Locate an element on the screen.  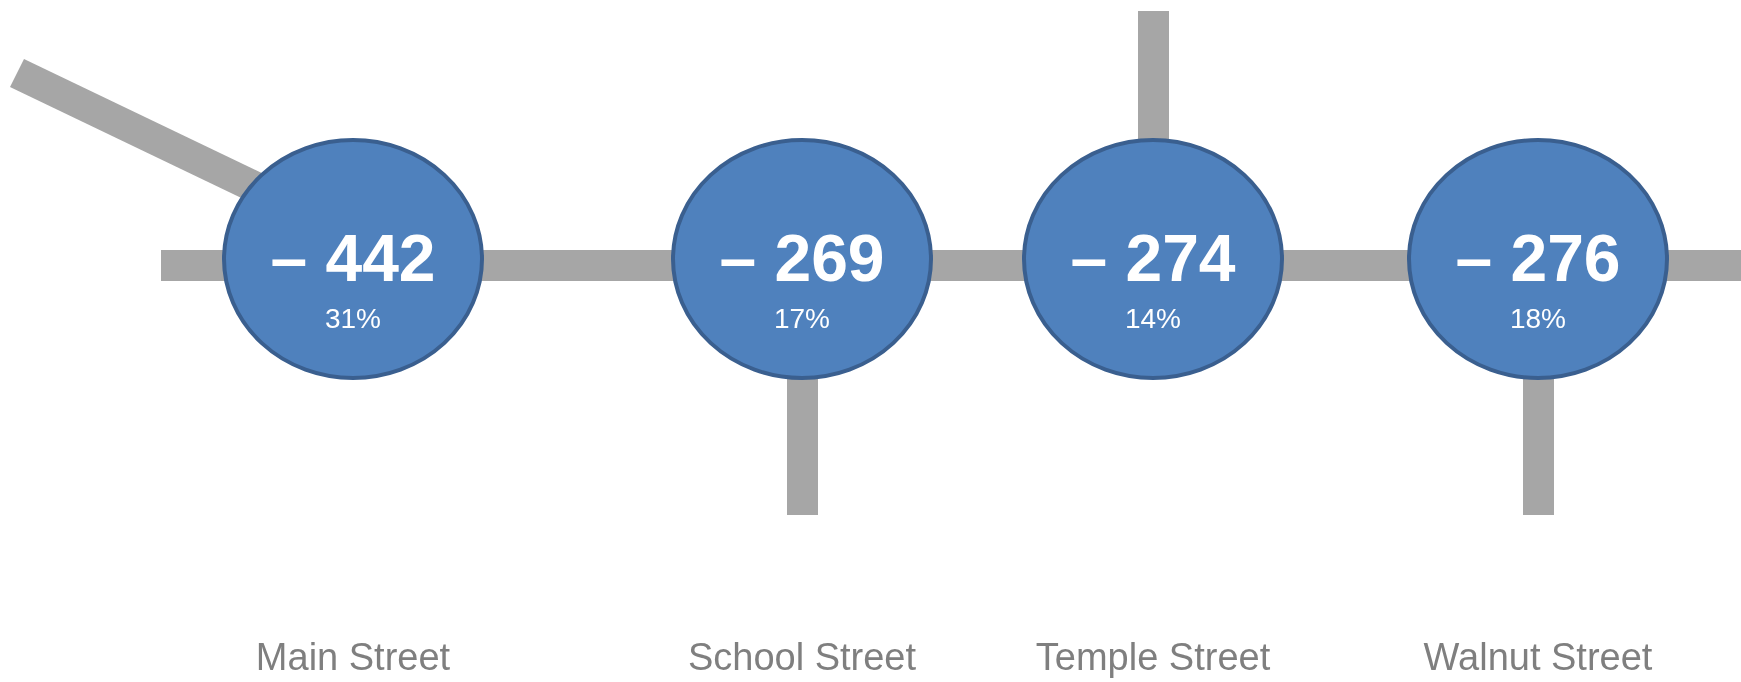
category-label: Main Street is located at coordinates (353, 657).